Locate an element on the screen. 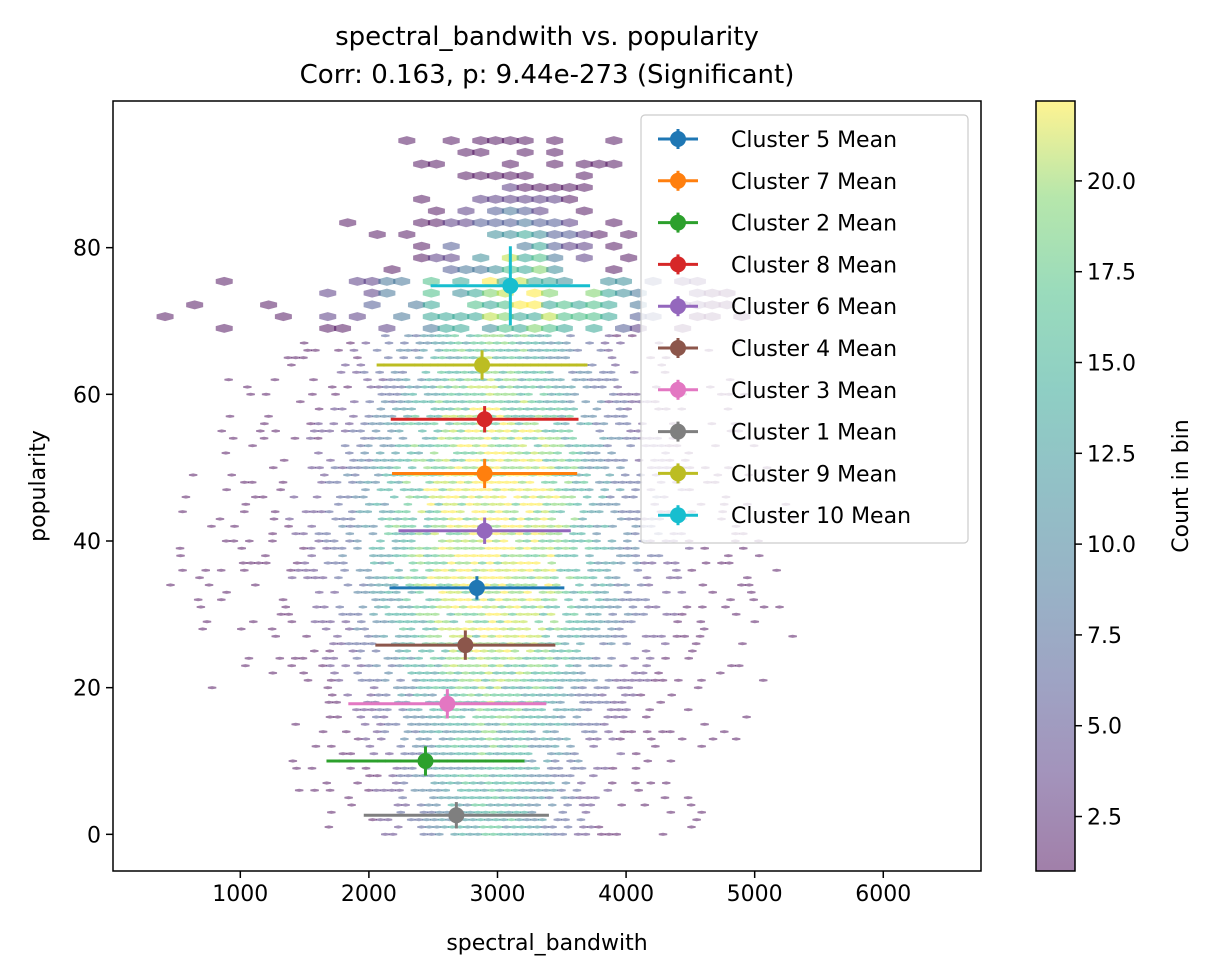 Image resolution: width=1215 pixels, height=979 pixels. x-tick-label: 4000 is located at coordinates (626, 894).